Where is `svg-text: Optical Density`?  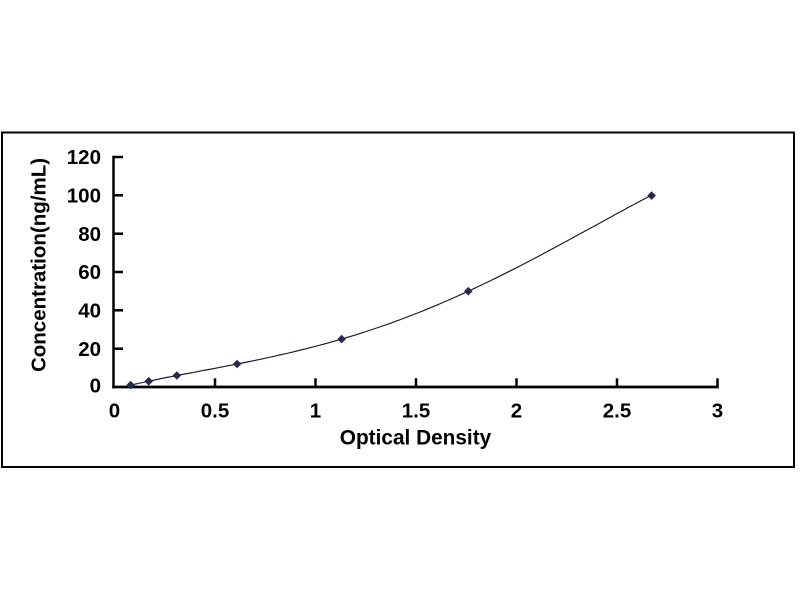 svg-text: Optical Density is located at coordinates (416, 438).